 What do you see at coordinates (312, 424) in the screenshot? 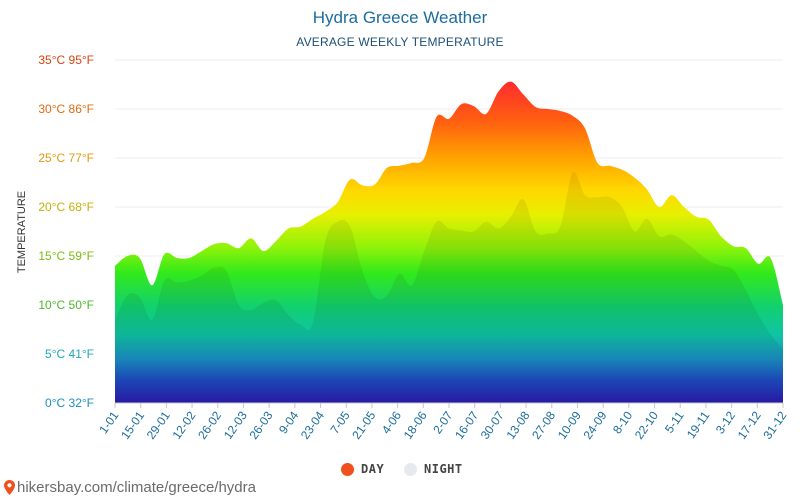
I see `x-tick-label: 23-04` at bounding box center [312, 424].